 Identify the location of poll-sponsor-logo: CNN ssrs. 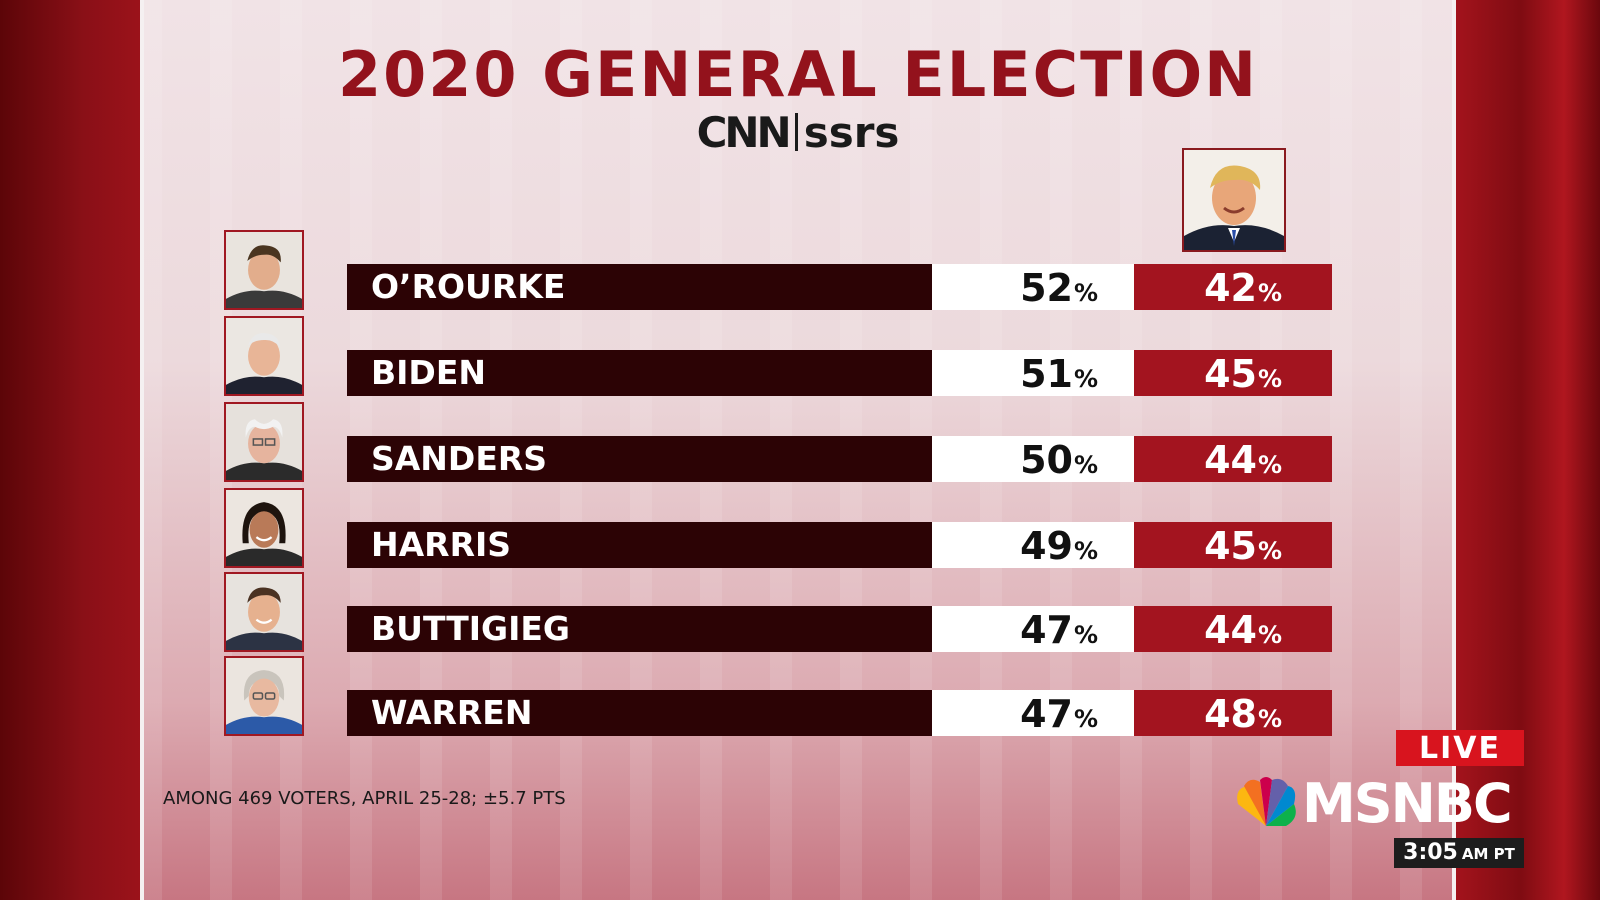
(798, 132).